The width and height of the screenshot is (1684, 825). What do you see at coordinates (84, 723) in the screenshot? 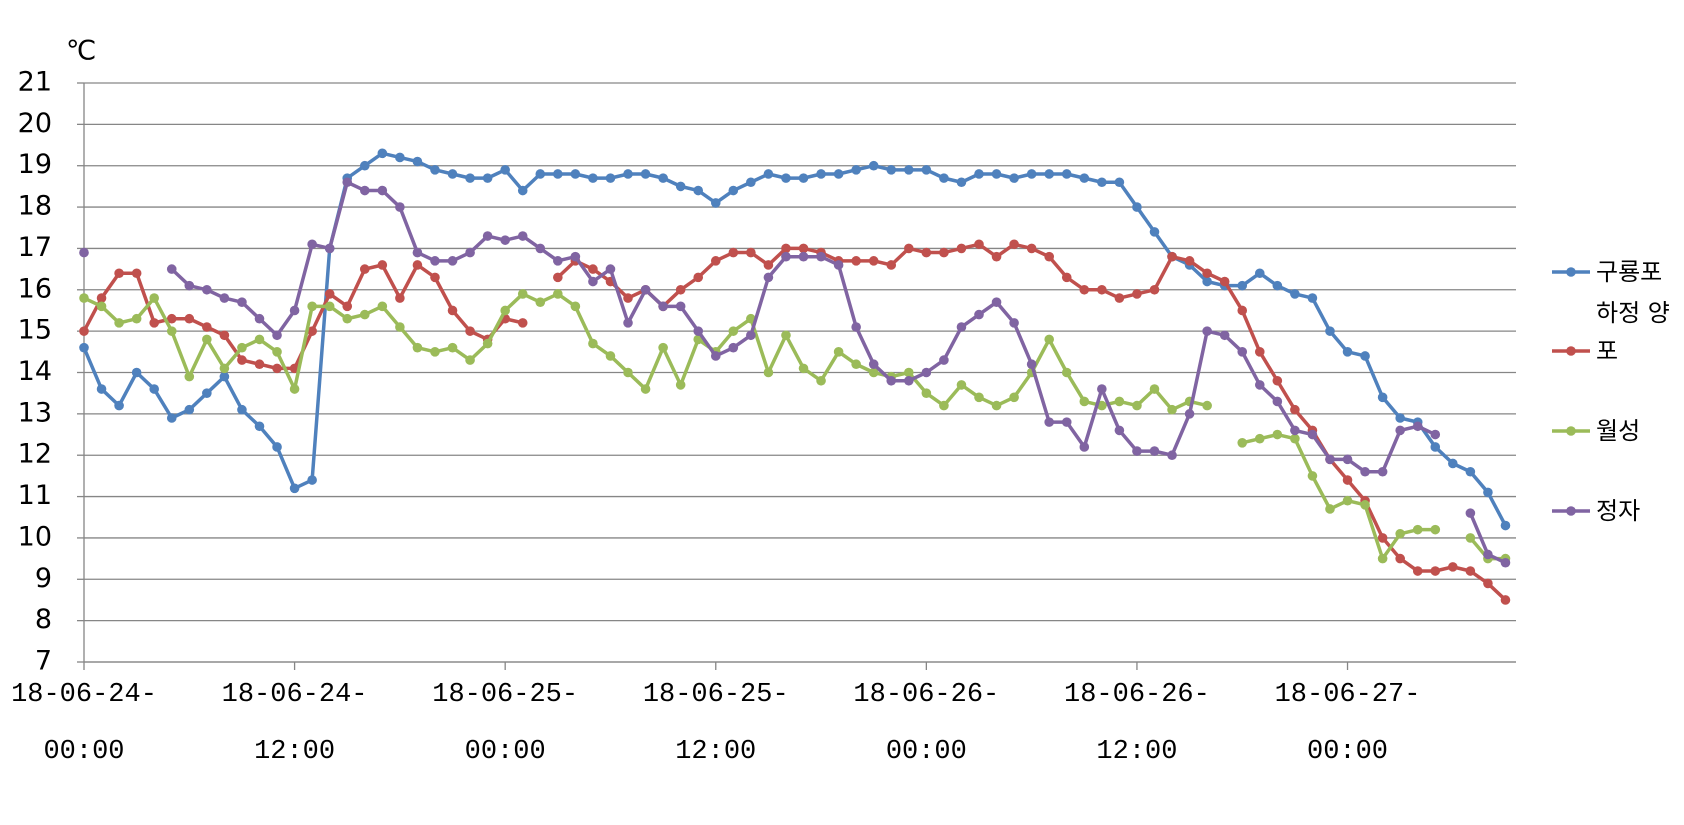
I see `x-tick-label: 18-06-24-00:00` at bounding box center [84, 723].